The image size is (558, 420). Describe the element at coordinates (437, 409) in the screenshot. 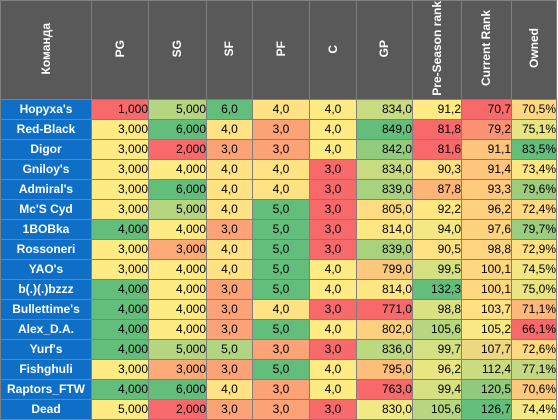

I see `stat-cell: 105,6` at that location.